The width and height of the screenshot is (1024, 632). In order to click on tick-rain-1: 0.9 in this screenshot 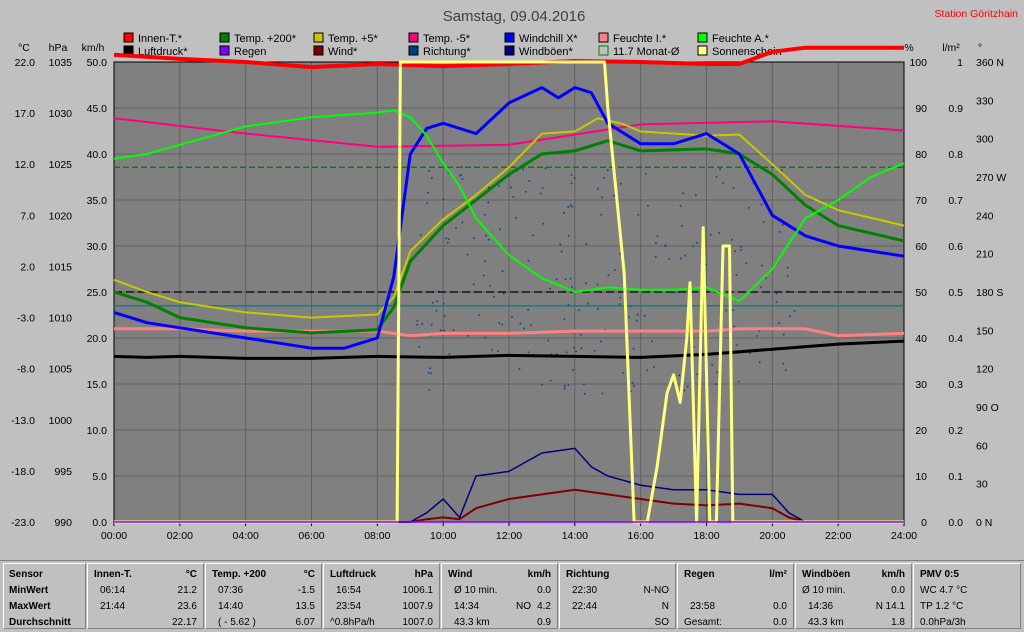, I will do `click(955, 109)`.